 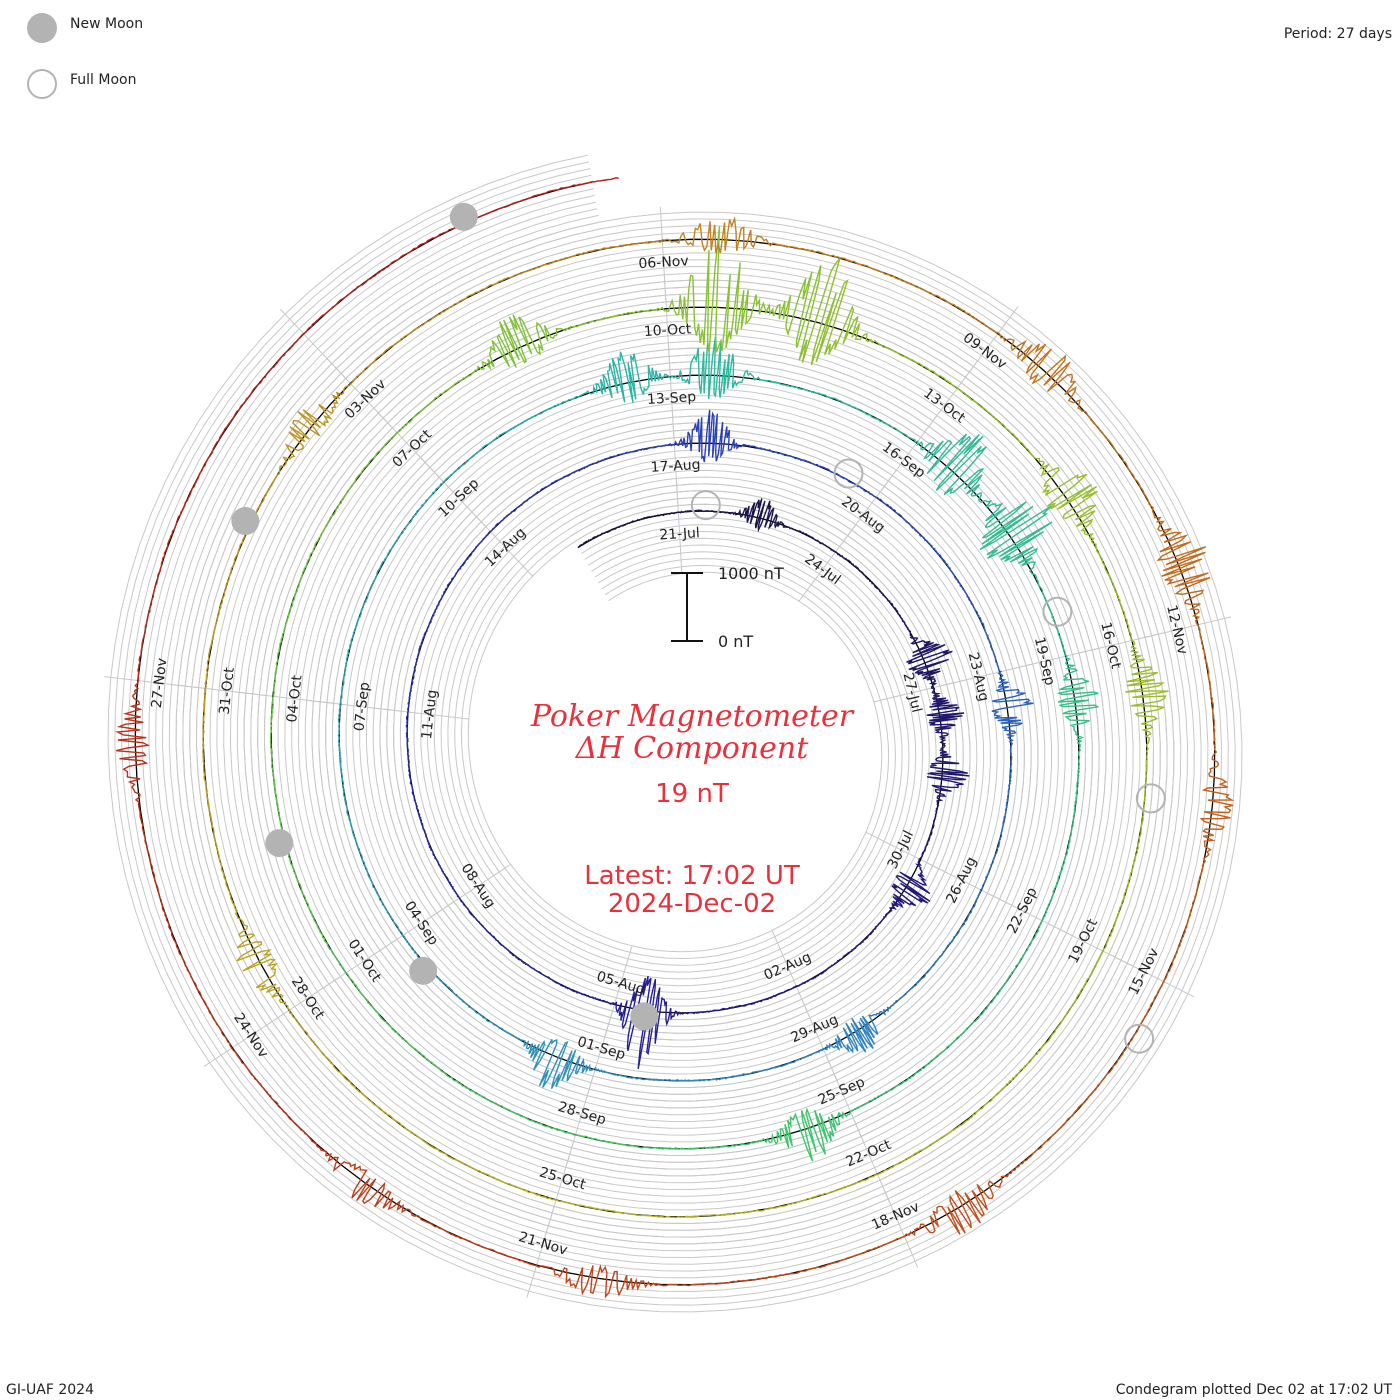 What do you see at coordinates (978, 677) in the screenshot?
I see `date-label: 23-Aug` at bounding box center [978, 677].